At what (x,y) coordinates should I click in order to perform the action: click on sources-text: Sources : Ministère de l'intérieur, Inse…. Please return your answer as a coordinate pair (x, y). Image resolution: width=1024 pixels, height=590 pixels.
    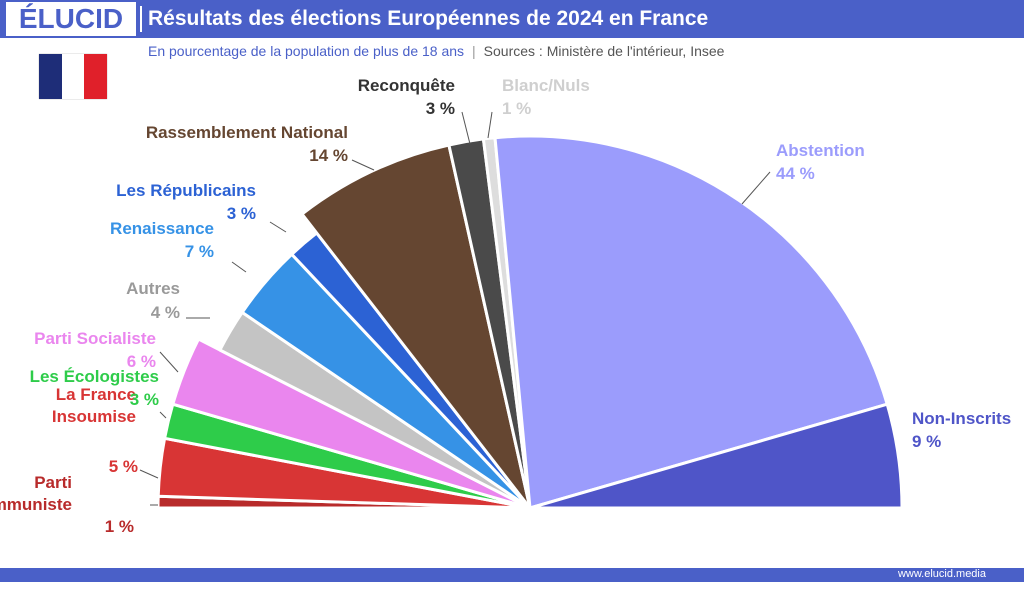
    Looking at the image, I should click on (604, 51).